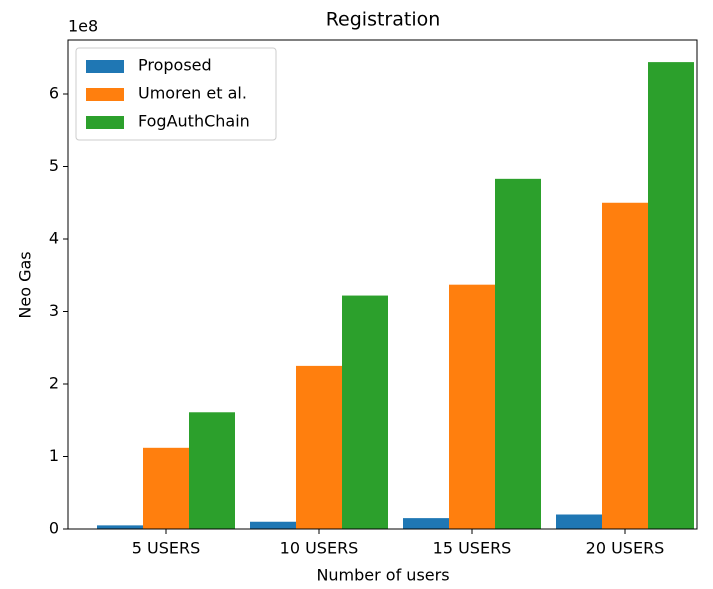 The image size is (713, 589). What do you see at coordinates (54, 455) in the screenshot?
I see `y-tick-label: 1` at bounding box center [54, 455].